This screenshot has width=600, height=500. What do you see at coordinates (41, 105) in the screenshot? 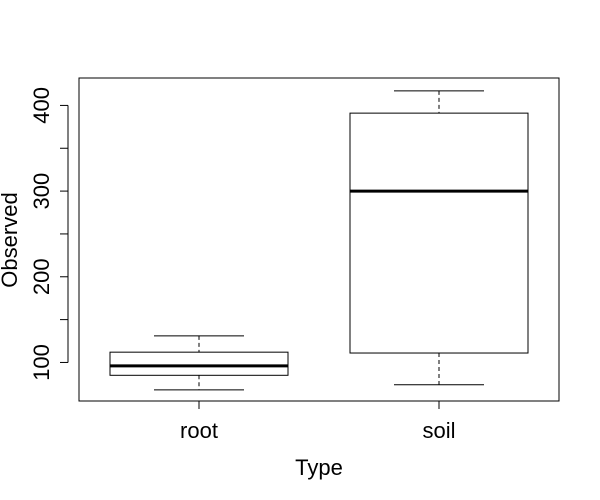
I see `y-tick-label: 400` at bounding box center [41, 105].